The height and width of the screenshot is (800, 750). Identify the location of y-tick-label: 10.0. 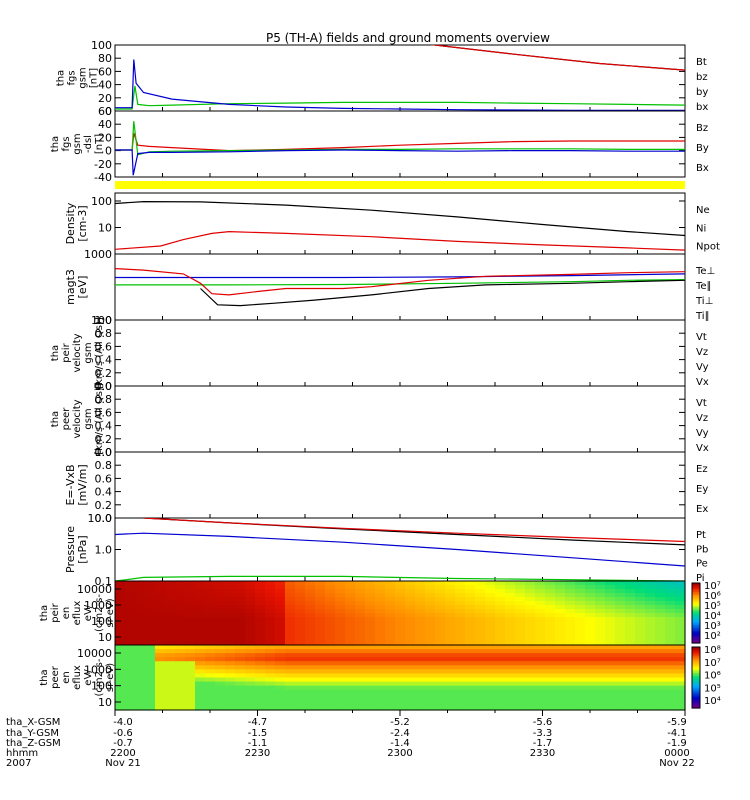
(100, 518).